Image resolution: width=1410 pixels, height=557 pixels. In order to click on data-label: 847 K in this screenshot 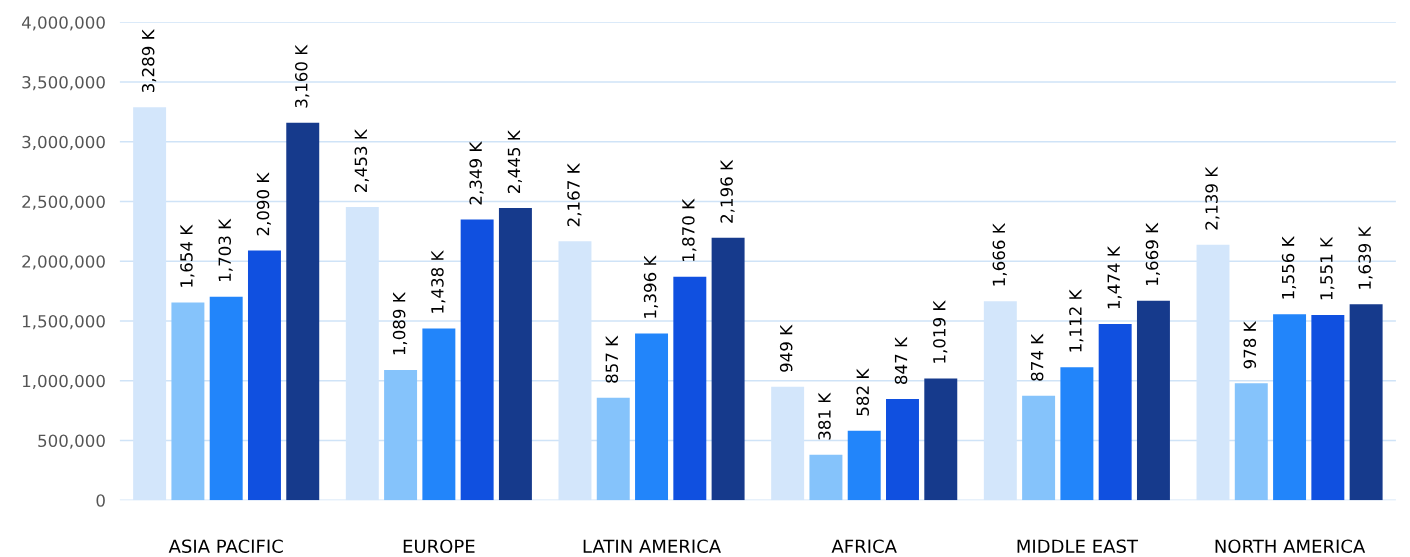, I will do `click(901, 360)`.